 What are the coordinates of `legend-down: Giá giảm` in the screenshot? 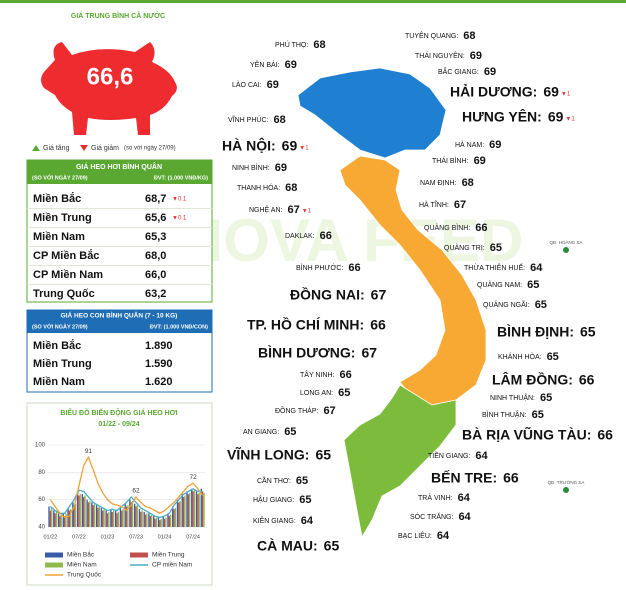 It's located at (105, 148).